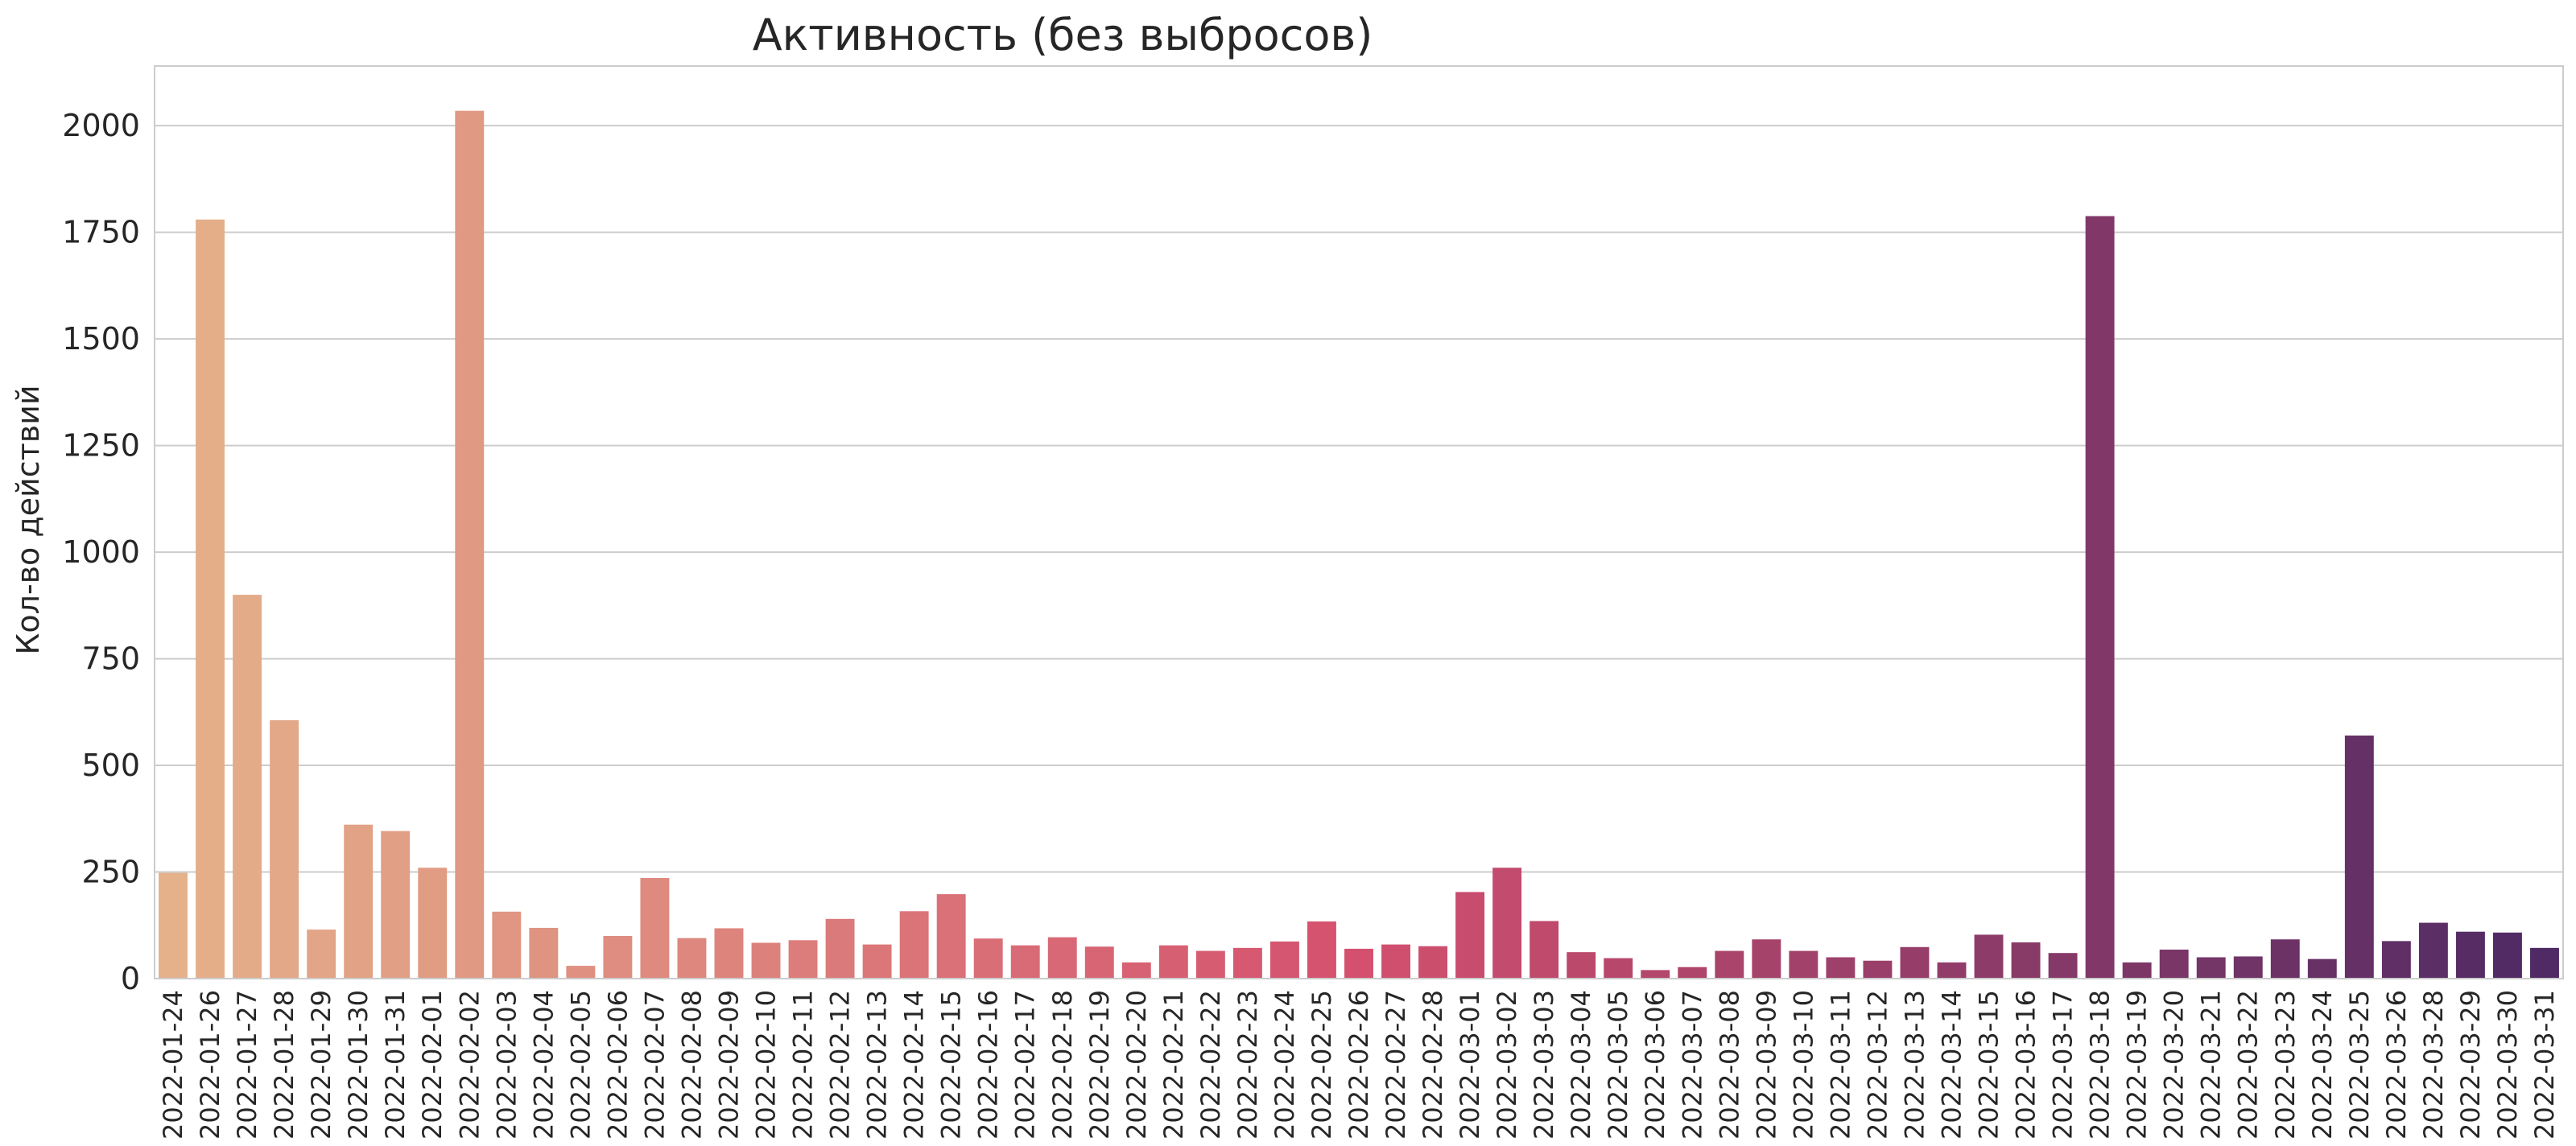  I want to click on y-tick-label: 250, so click(111, 872).